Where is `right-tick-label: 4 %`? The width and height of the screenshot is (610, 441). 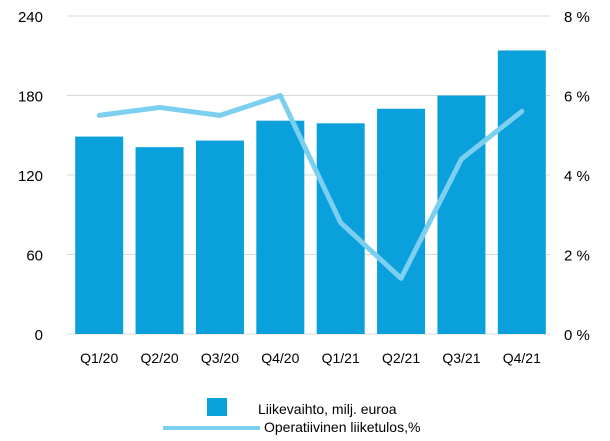
right-tick-label: 4 % is located at coordinates (577, 176).